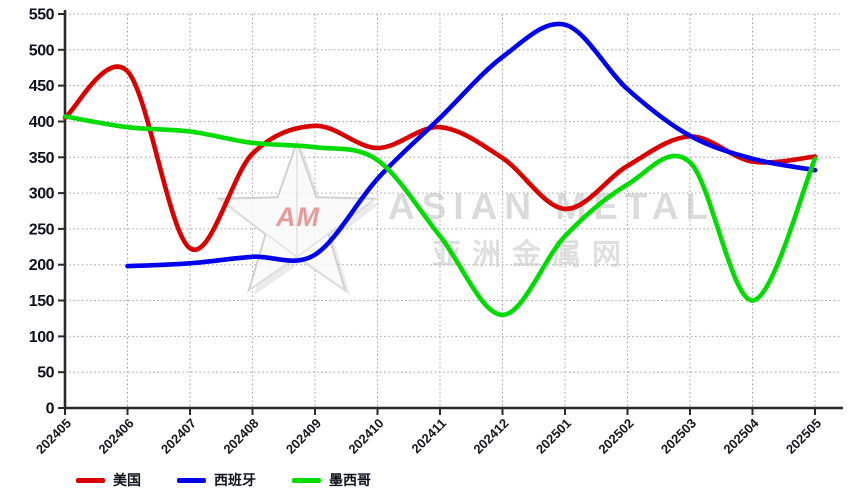 Image resolution: width=865 pixels, height=498 pixels. Describe the element at coordinates (90, 480) in the screenshot. I see `legend-line-swatch-red` at that location.